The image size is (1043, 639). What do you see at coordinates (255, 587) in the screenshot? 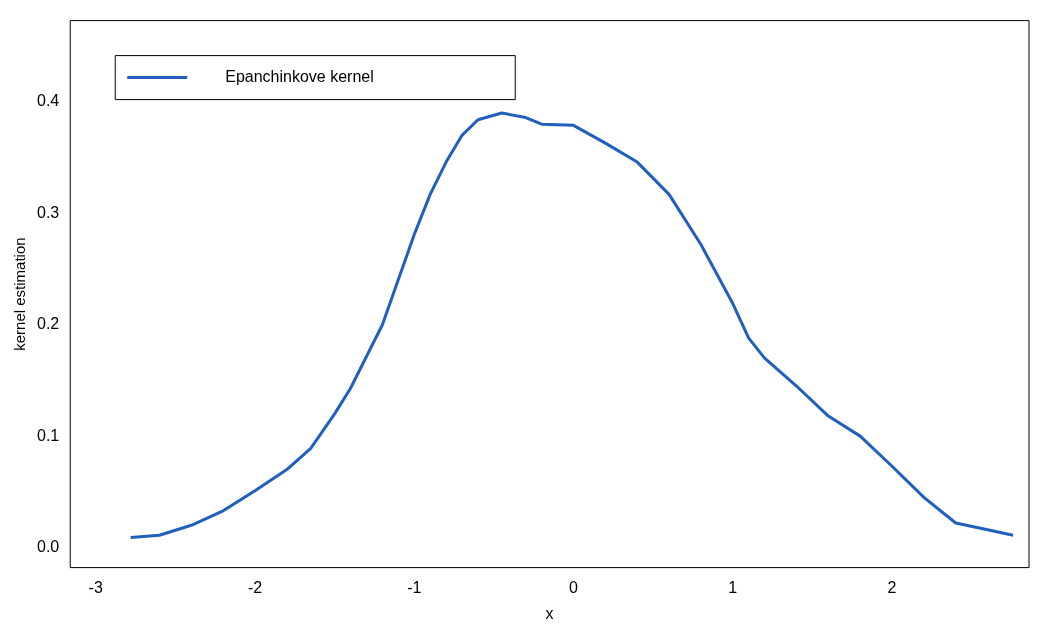
I see `x-tick-label: -2` at bounding box center [255, 587].